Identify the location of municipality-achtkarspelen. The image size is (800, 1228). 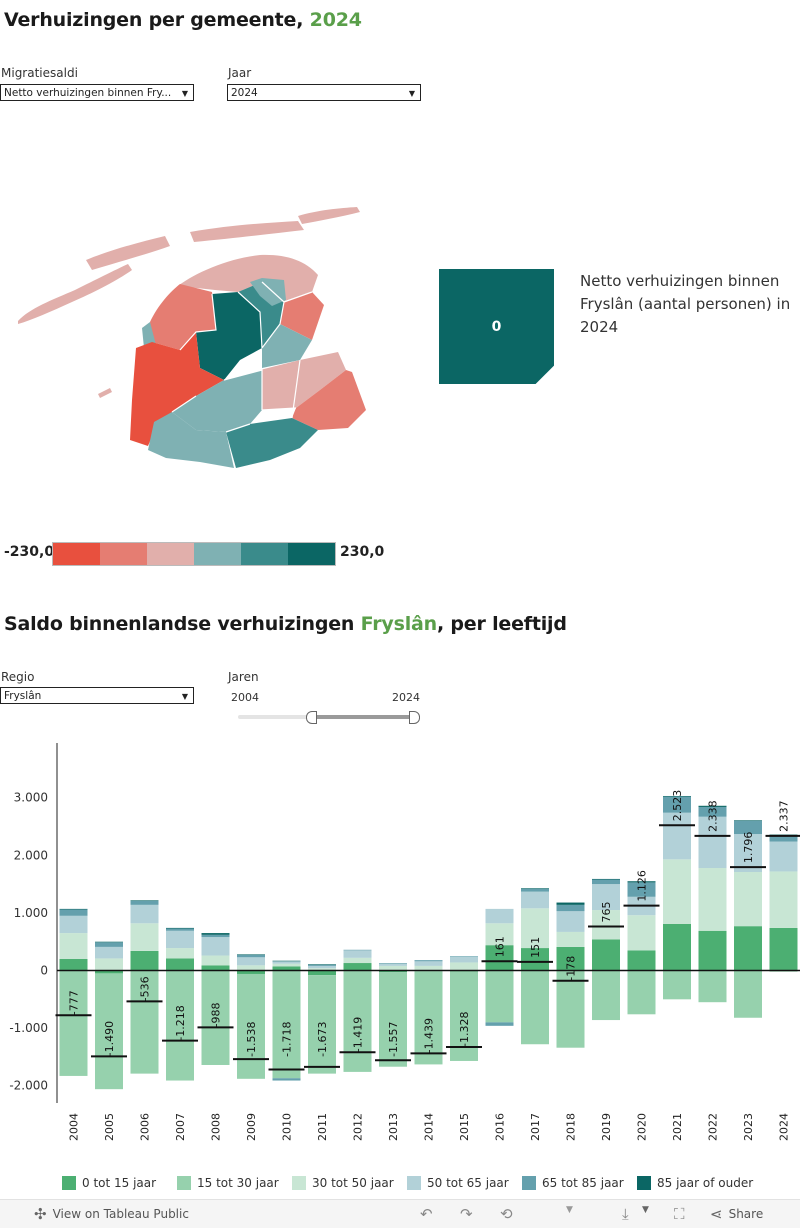
(302, 316).